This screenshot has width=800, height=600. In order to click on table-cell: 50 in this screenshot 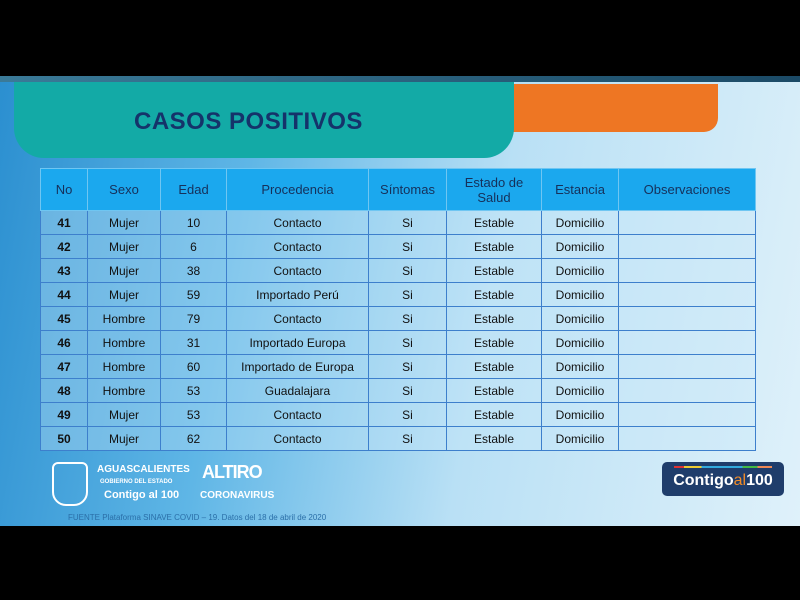, I will do `click(64, 438)`.